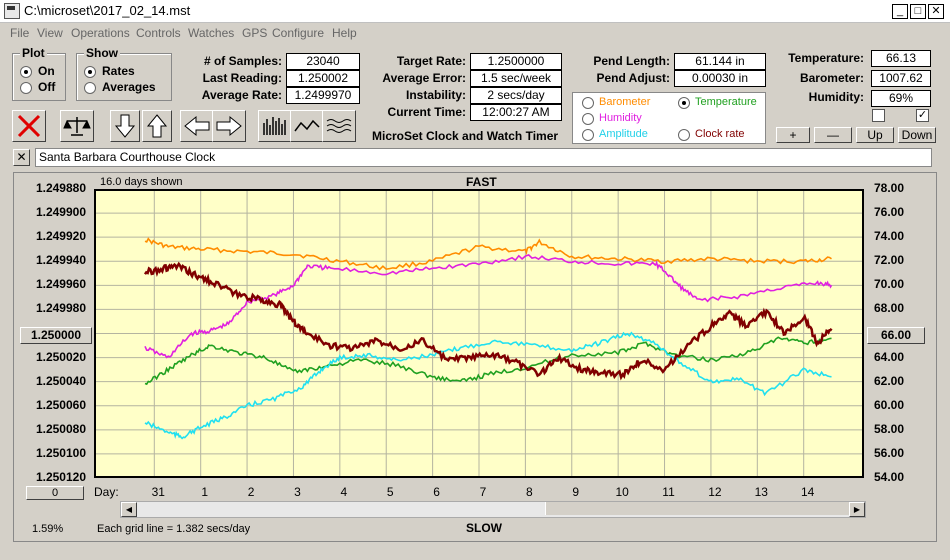 The width and height of the screenshot is (950, 560). I want to click on humidity-radio, so click(588, 119).